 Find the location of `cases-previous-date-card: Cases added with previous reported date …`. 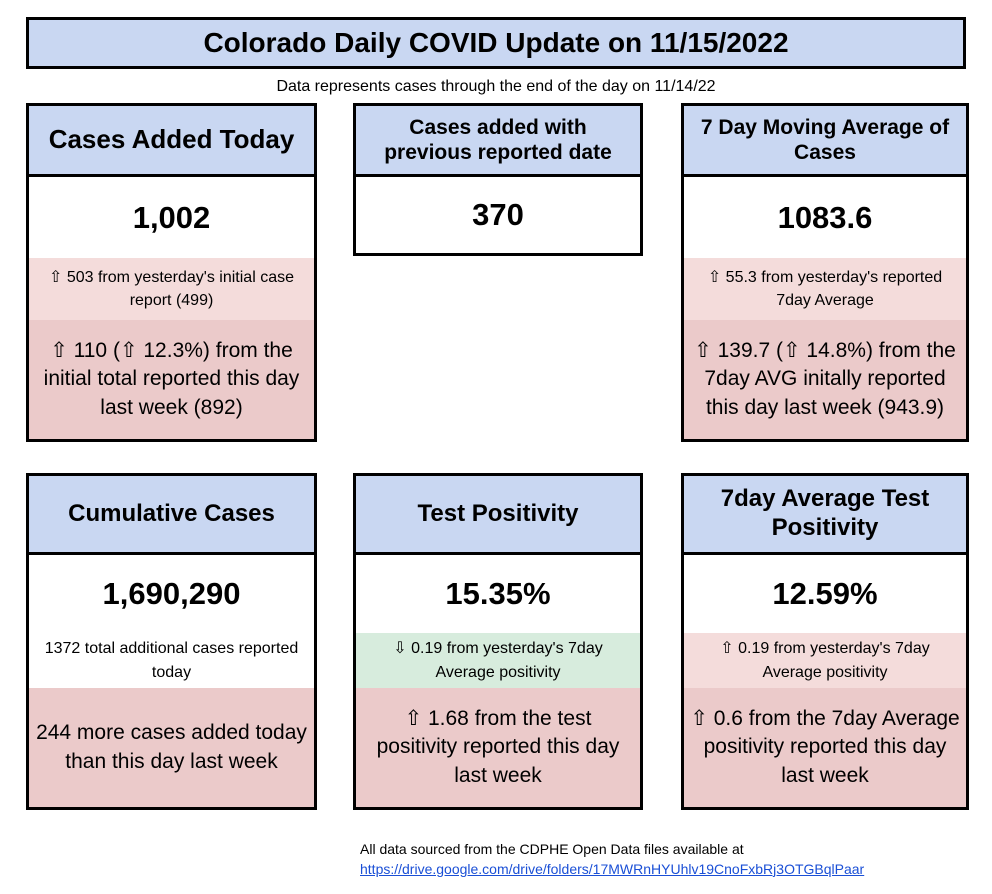

cases-previous-date-card: Cases added with previous reported date … is located at coordinates (498, 179).